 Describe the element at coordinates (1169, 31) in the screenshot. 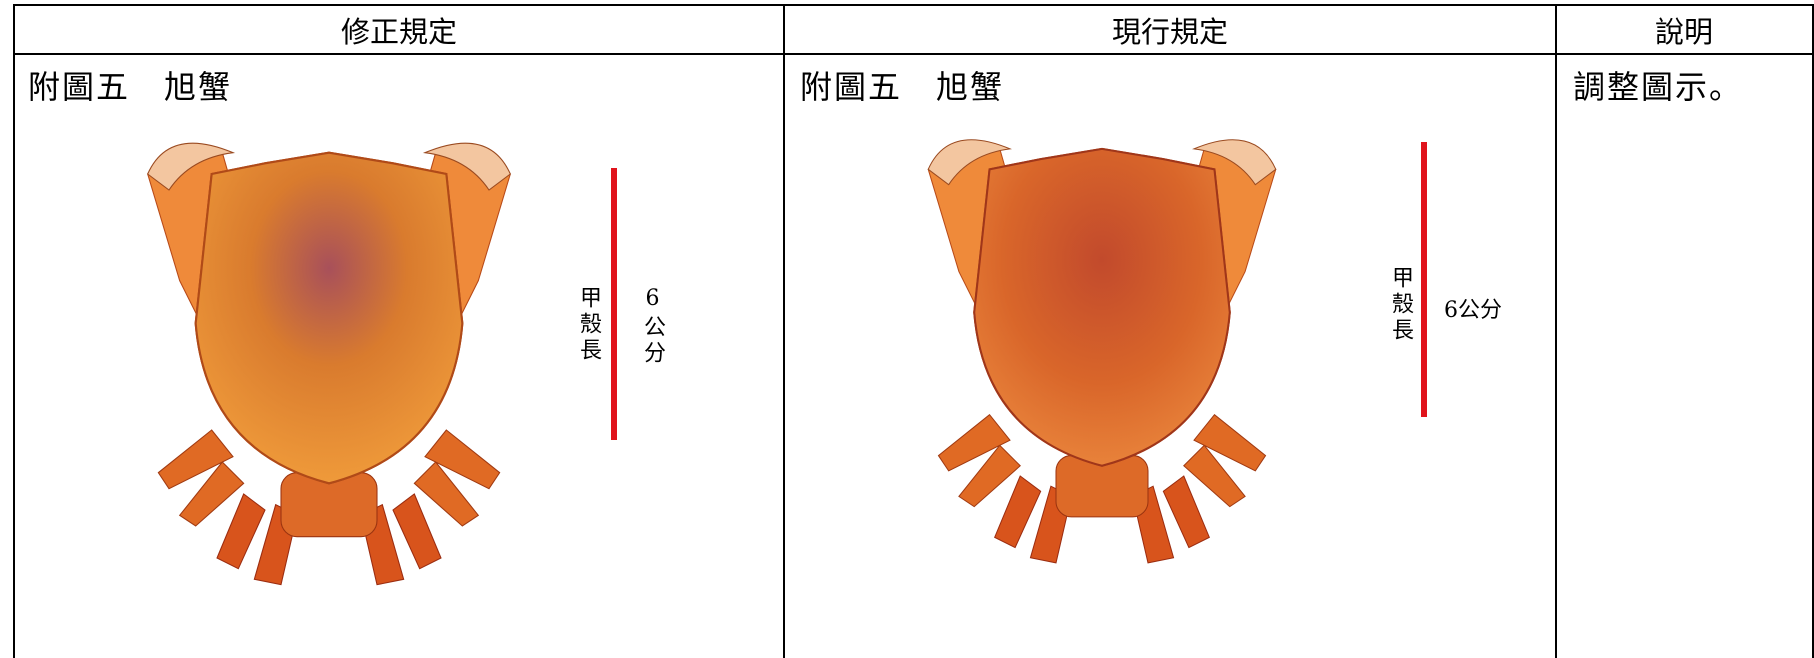

I see `column-header: 現行規定` at that location.